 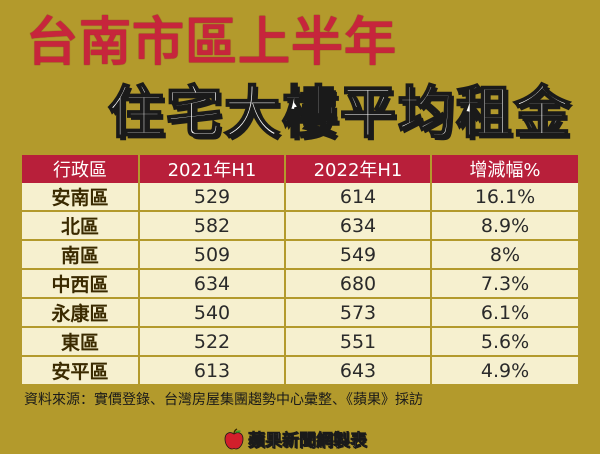 I want to click on rent-2021-cell: 582, so click(x=213, y=224).